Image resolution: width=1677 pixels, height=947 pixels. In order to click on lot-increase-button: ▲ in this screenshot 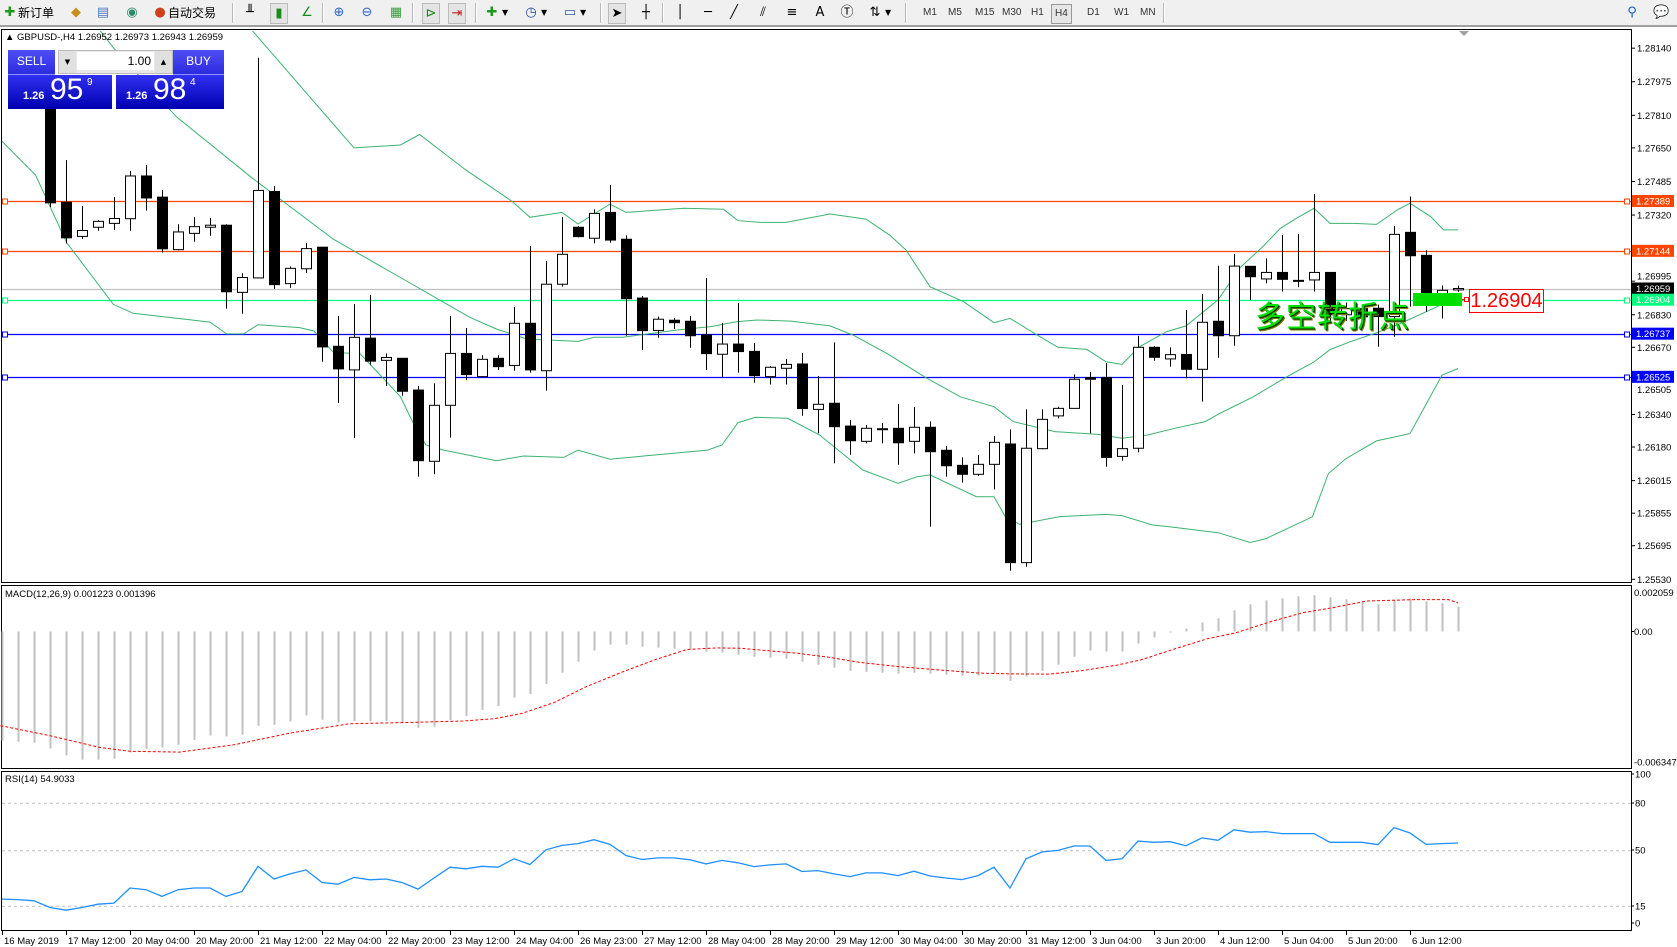, I will do `click(163, 62)`.